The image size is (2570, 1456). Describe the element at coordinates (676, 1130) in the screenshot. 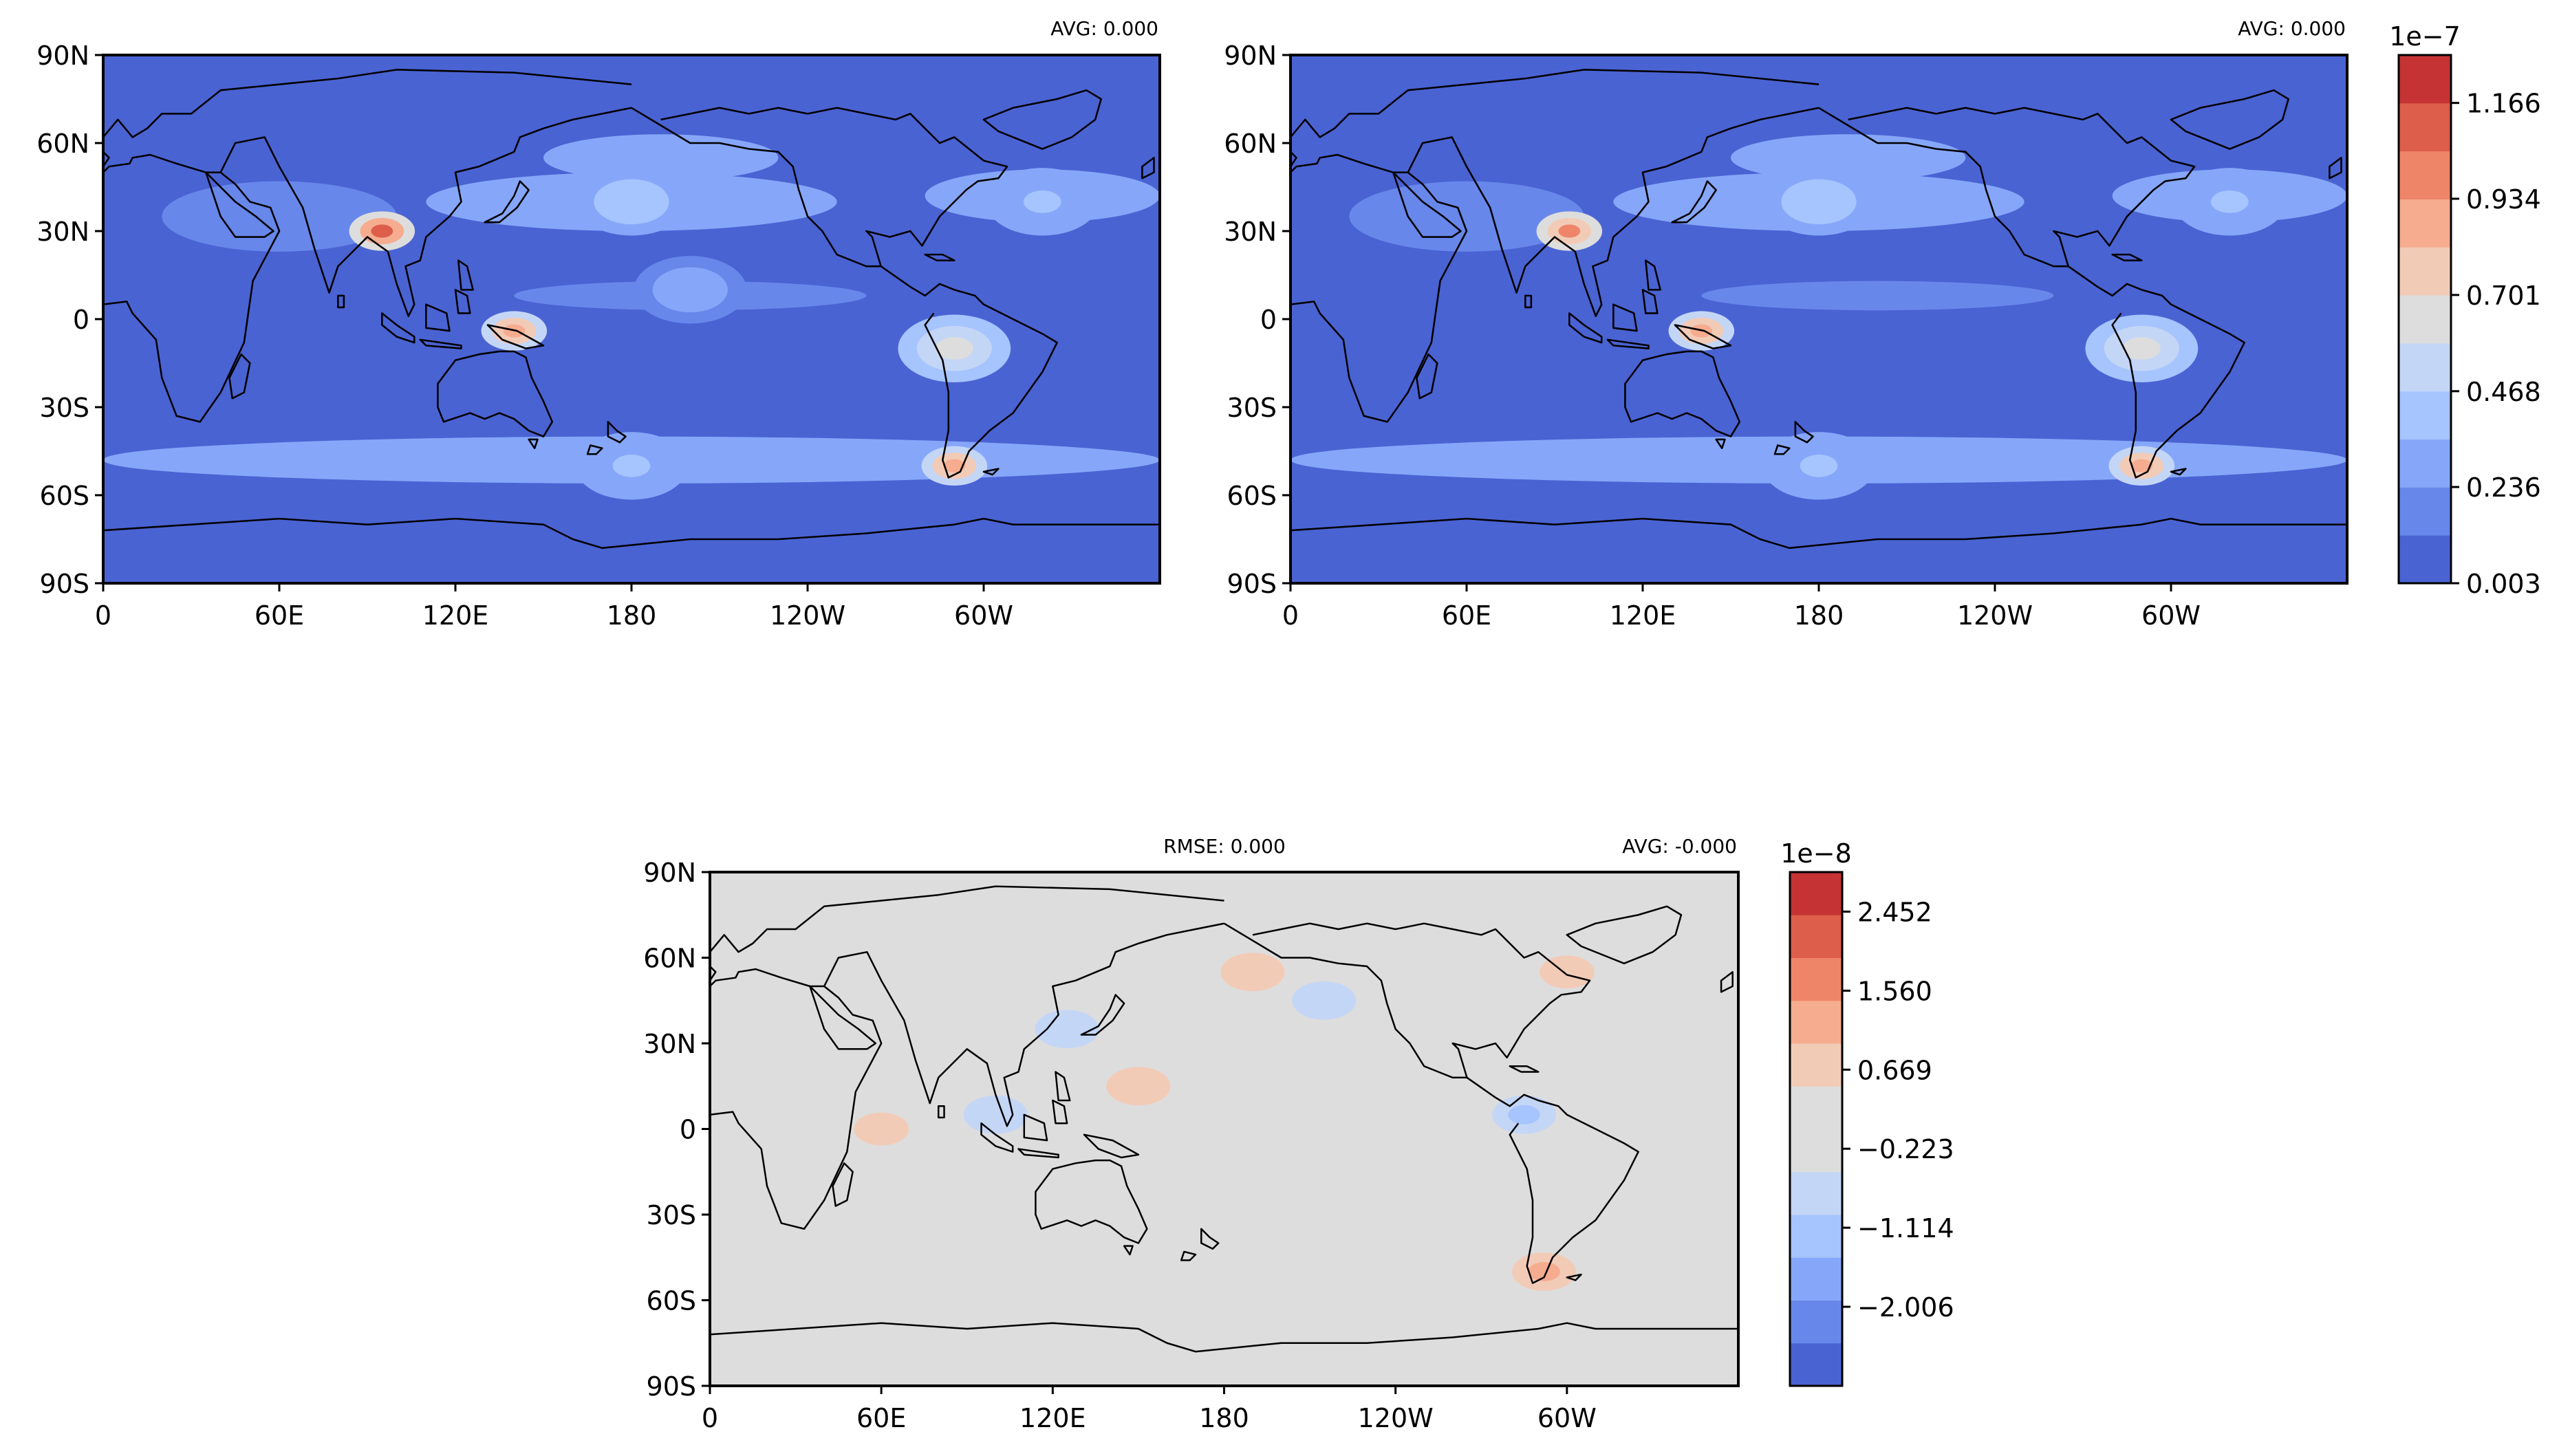

I see `map-3-y-ticks: 90N 60N 30N 0 30S 60S 90S` at that location.